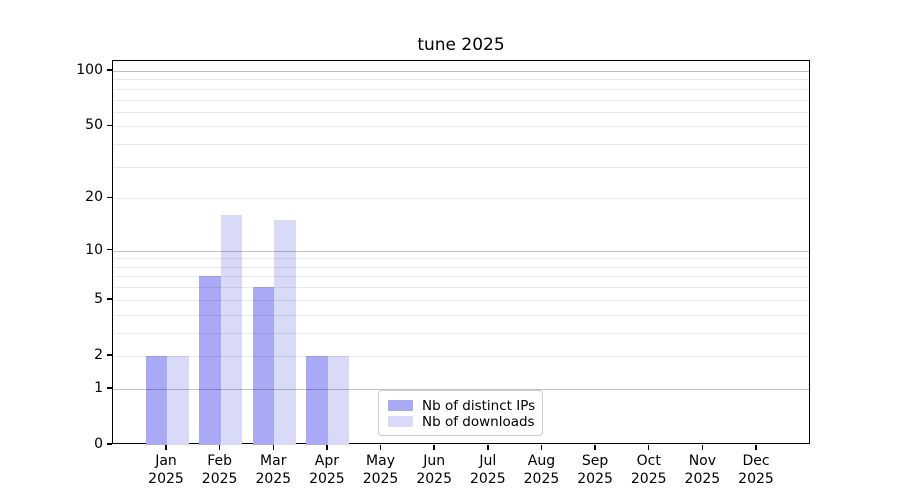 Image resolution: width=900 pixels, height=500 pixels. I want to click on legend-item-distinct-ips: Nb of distinct IPs, so click(462, 405).